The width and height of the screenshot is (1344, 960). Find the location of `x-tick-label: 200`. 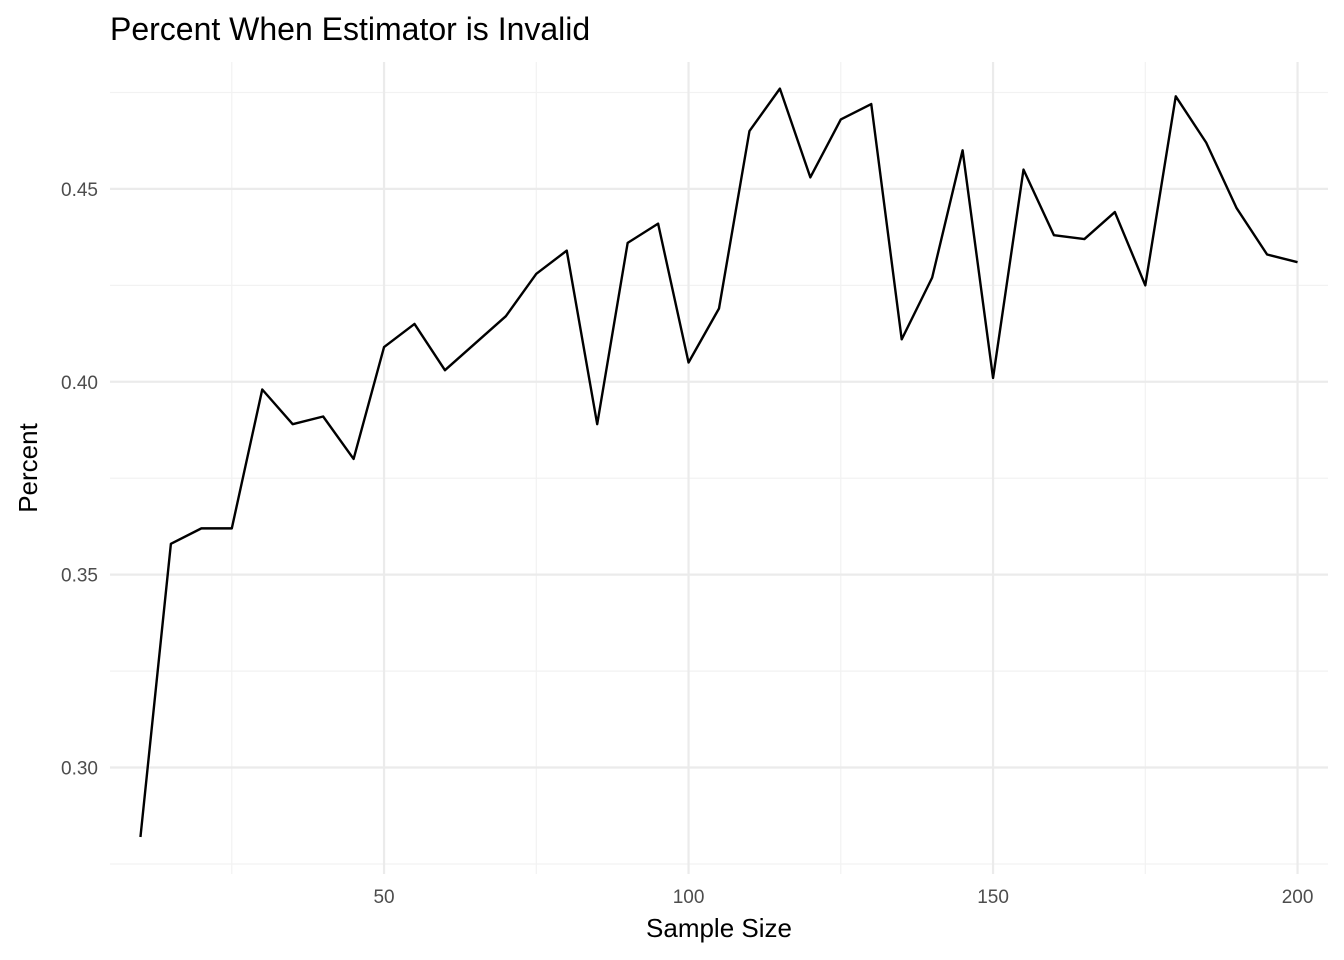

x-tick-label: 200 is located at coordinates (1298, 897).